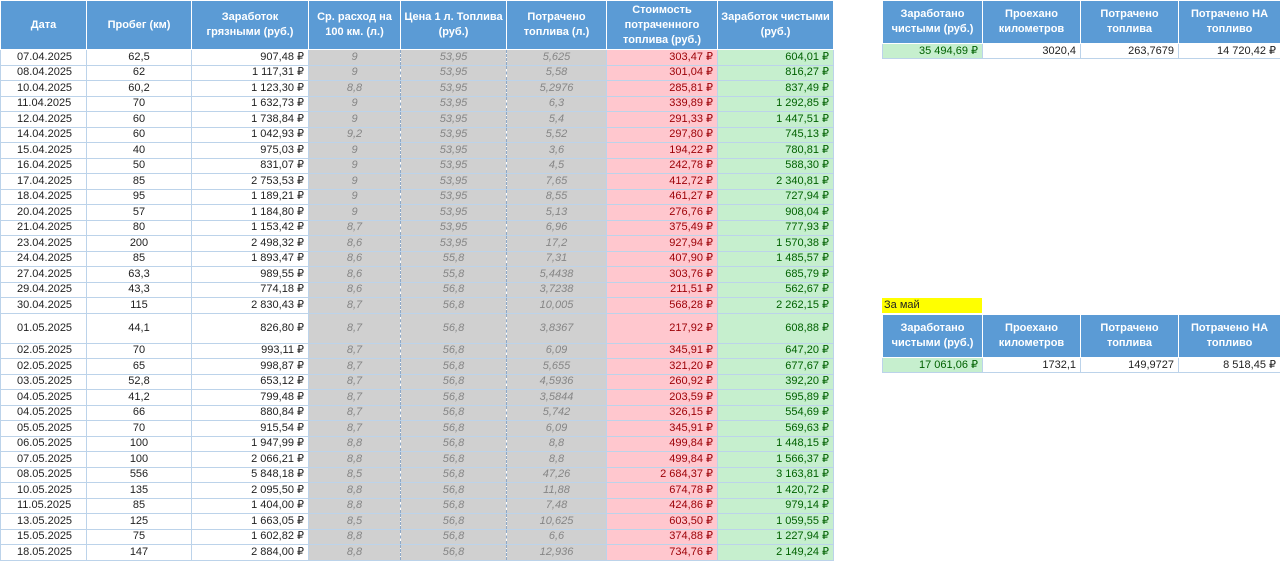 This screenshot has height=566, width=1280. What do you see at coordinates (932, 51) in the screenshot?
I see `summary-total-net-value: 35 494,69 ₽` at bounding box center [932, 51].